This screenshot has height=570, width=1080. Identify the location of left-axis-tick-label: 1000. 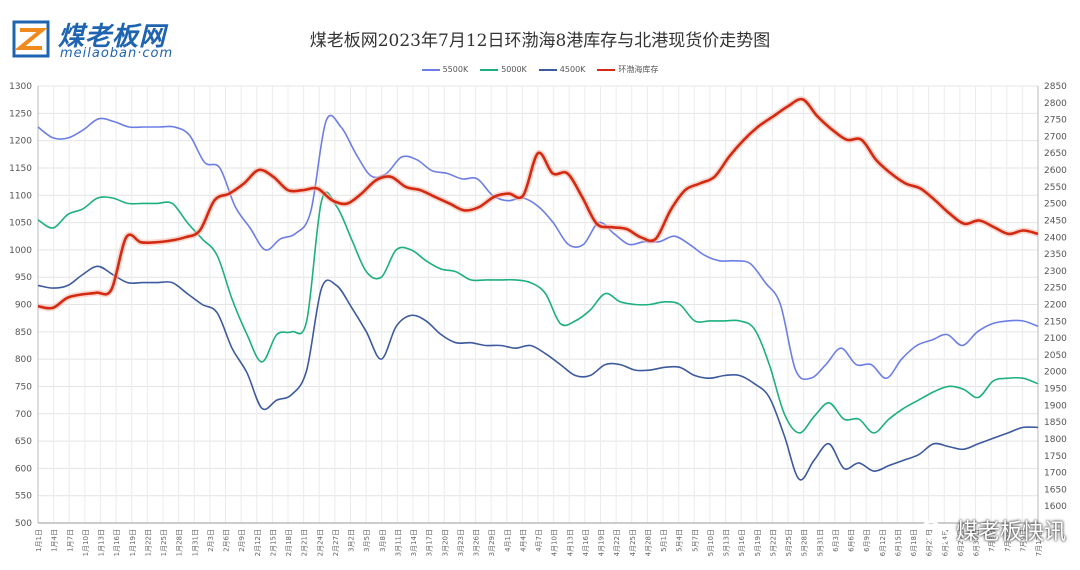
(20, 251).